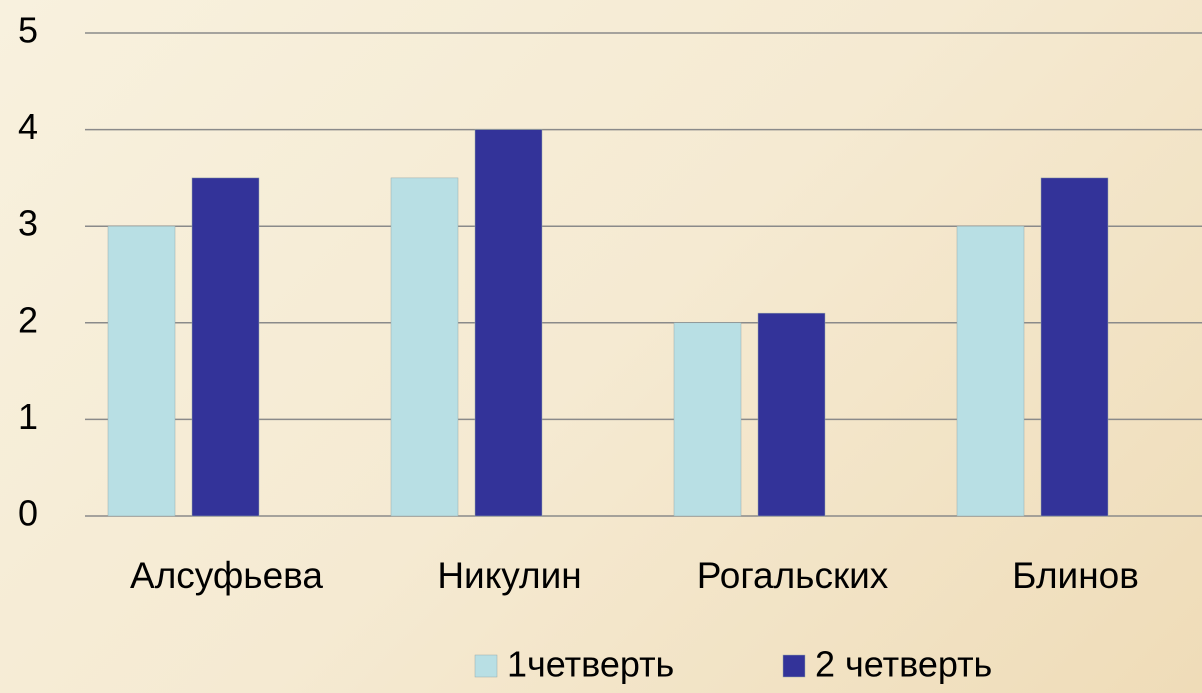 This screenshot has width=1202, height=693. What do you see at coordinates (590, 664) in the screenshot?
I see `legend-label: 1четверть` at bounding box center [590, 664].